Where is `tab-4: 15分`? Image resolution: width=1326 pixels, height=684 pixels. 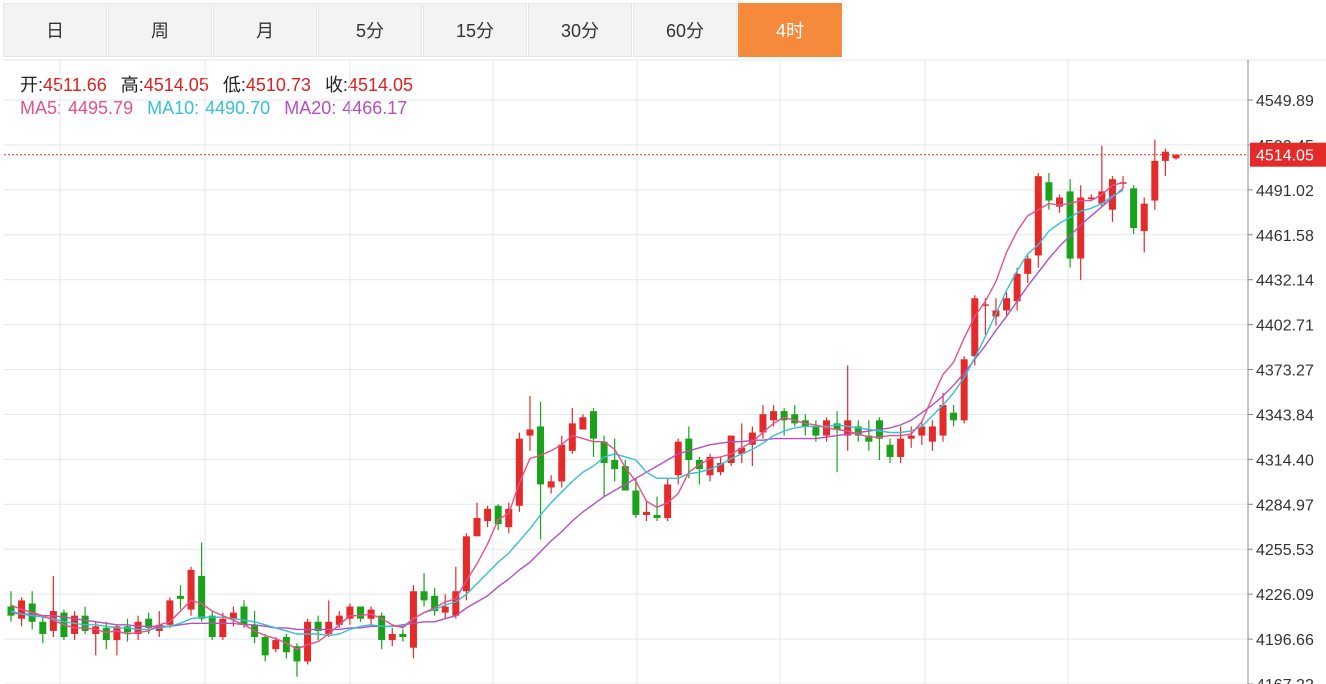 tab-4: 15分 is located at coordinates (475, 30).